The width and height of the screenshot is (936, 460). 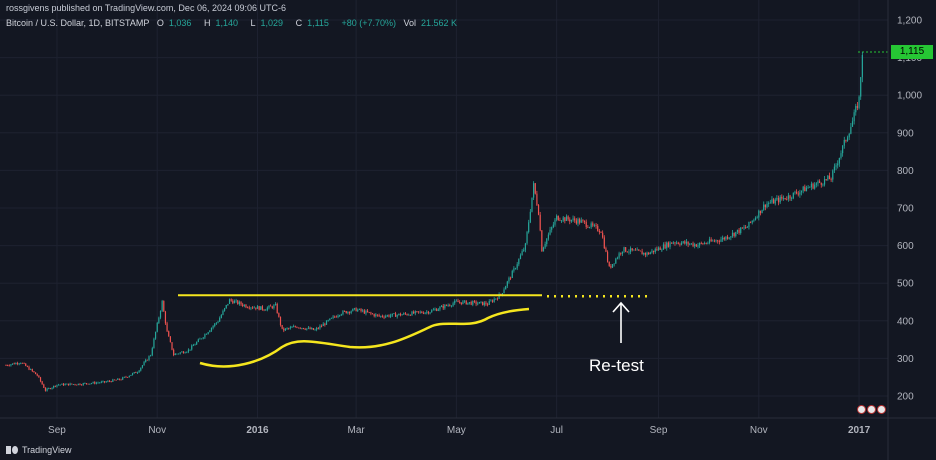 I want to click on event-flags, so click(x=871, y=409).